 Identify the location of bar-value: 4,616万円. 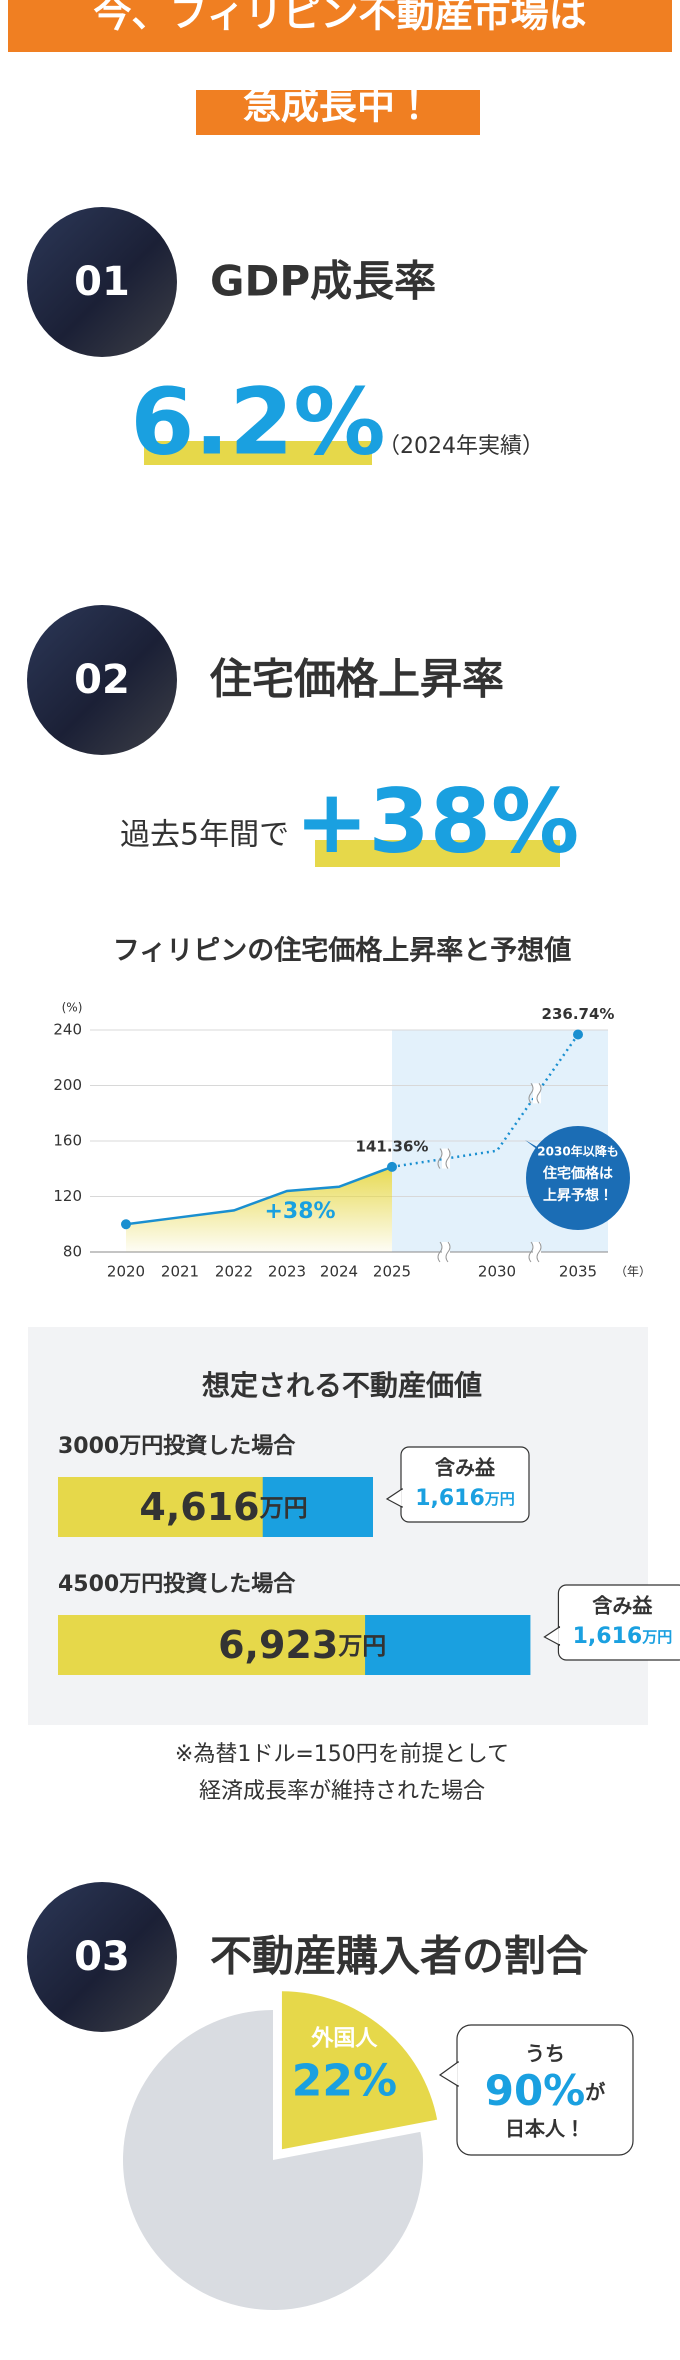
(223, 1507).